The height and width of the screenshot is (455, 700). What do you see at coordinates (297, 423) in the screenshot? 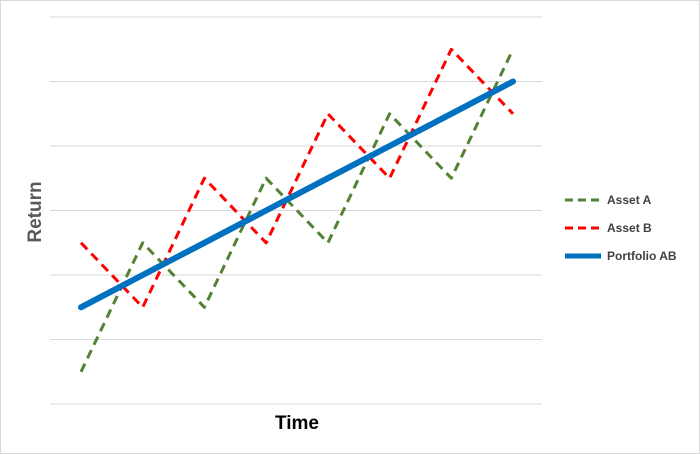
I see `x-axis-title: Time` at bounding box center [297, 423].